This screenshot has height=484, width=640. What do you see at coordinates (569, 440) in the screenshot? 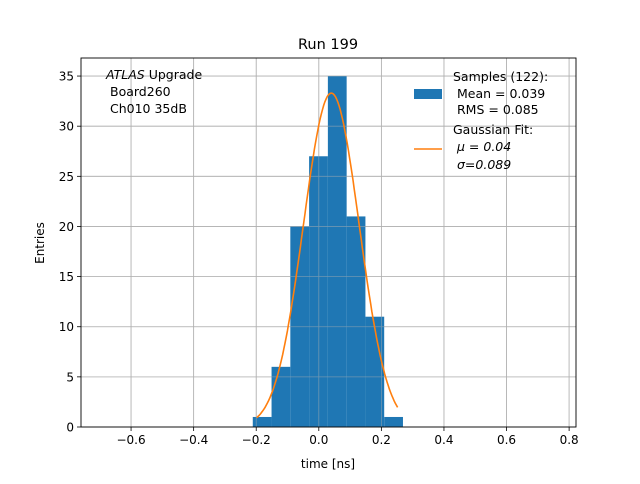
I see `x-tick-label: 0.8` at bounding box center [569, 440].